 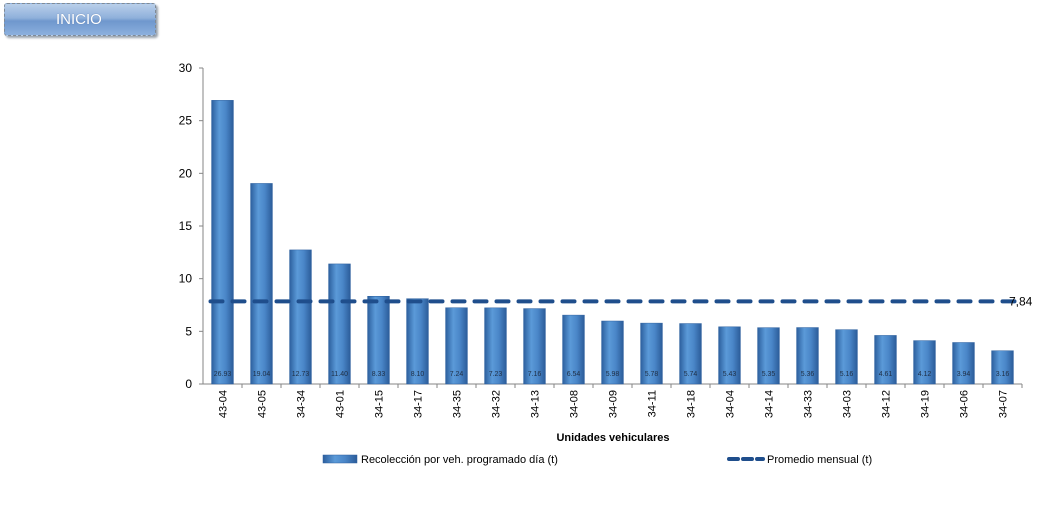 What do you see at coordinates (188, 331) in the screenshot?
I see `y-tick-label: 5` at bounding box center [188, 331].